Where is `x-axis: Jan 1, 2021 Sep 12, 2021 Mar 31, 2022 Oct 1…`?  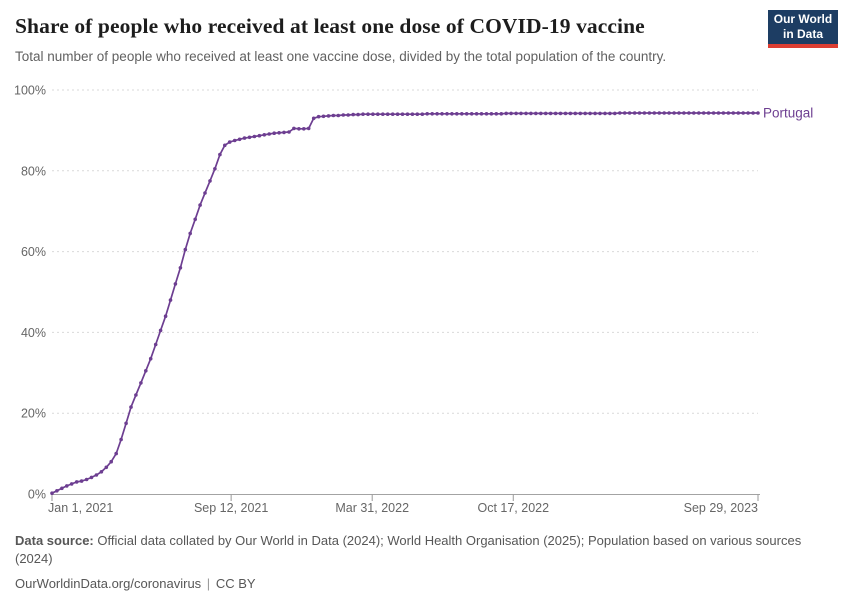
x-axis: Jan 1, 2021 Sep 12, 2021 Mar 31, 2022 Oct 1… is located at coordinates (403, 504).